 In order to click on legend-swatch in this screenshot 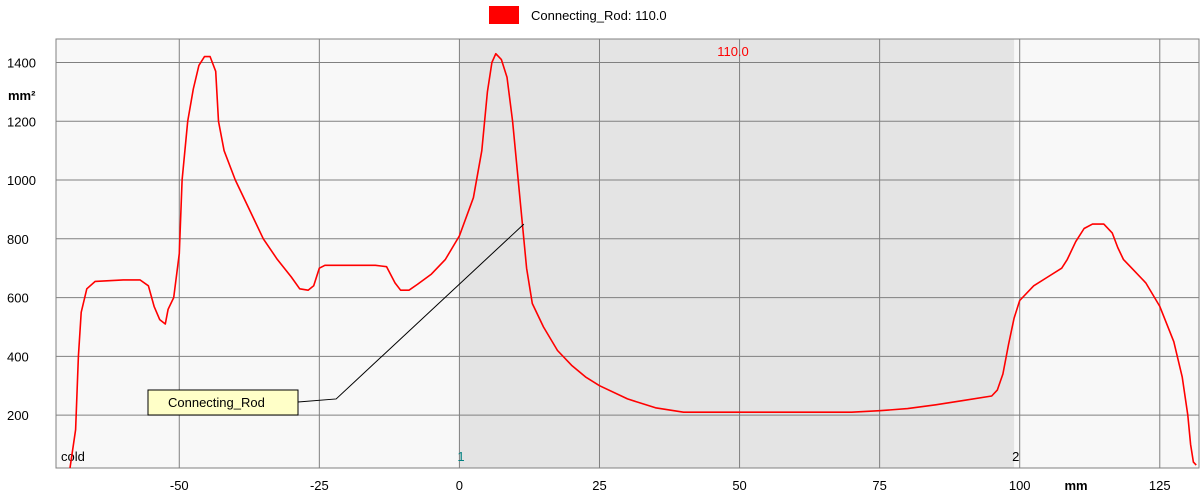, I will do `click(504, 15)`.